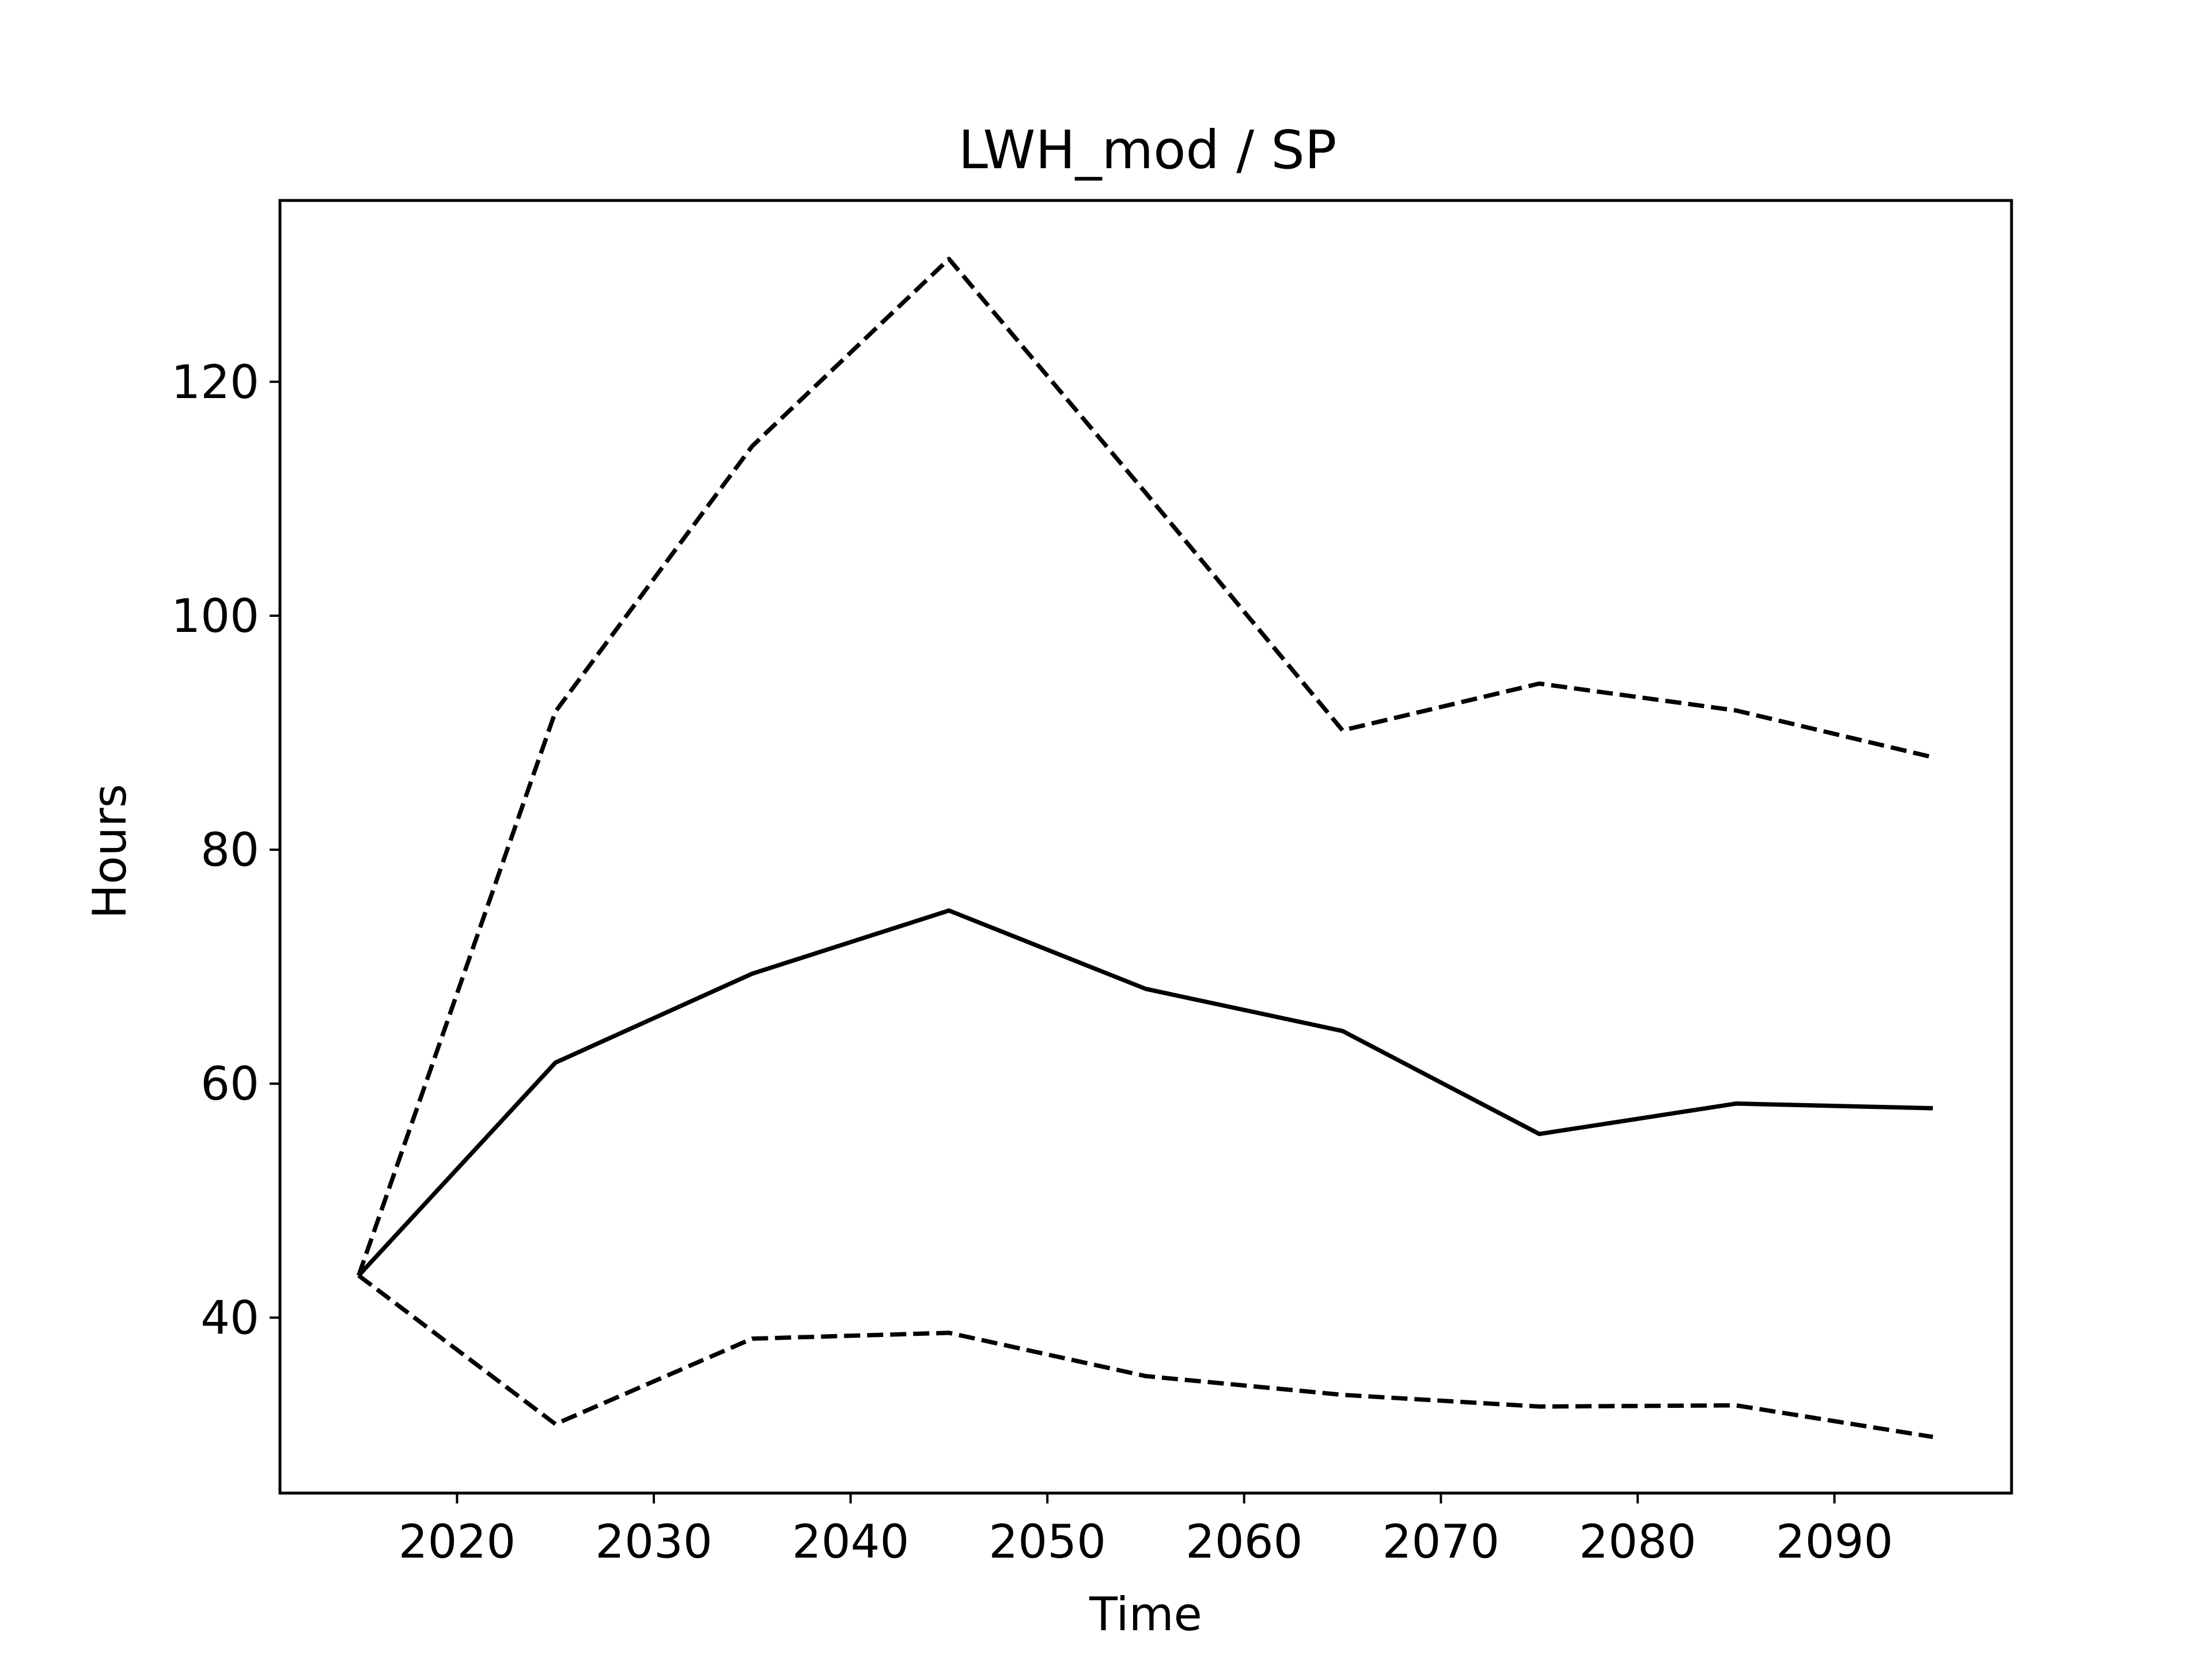 This screenshot has height=1659, width=2212. Describe the element at coordinates (1047, 1542) in the screenshot. I see `x-tick-label: 2050` at that location.